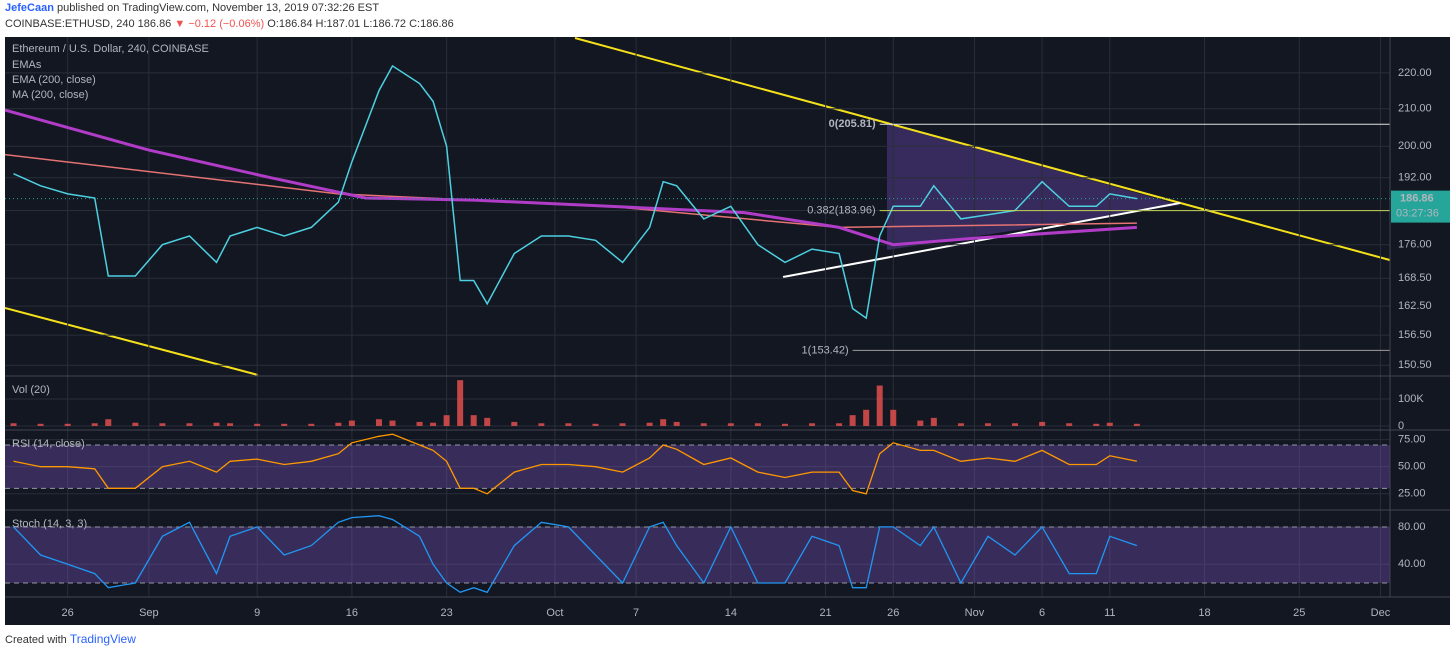 This screenshot has height=657, width=1450. I want to click on x-tick-label: Dec, so click(1381, 613).